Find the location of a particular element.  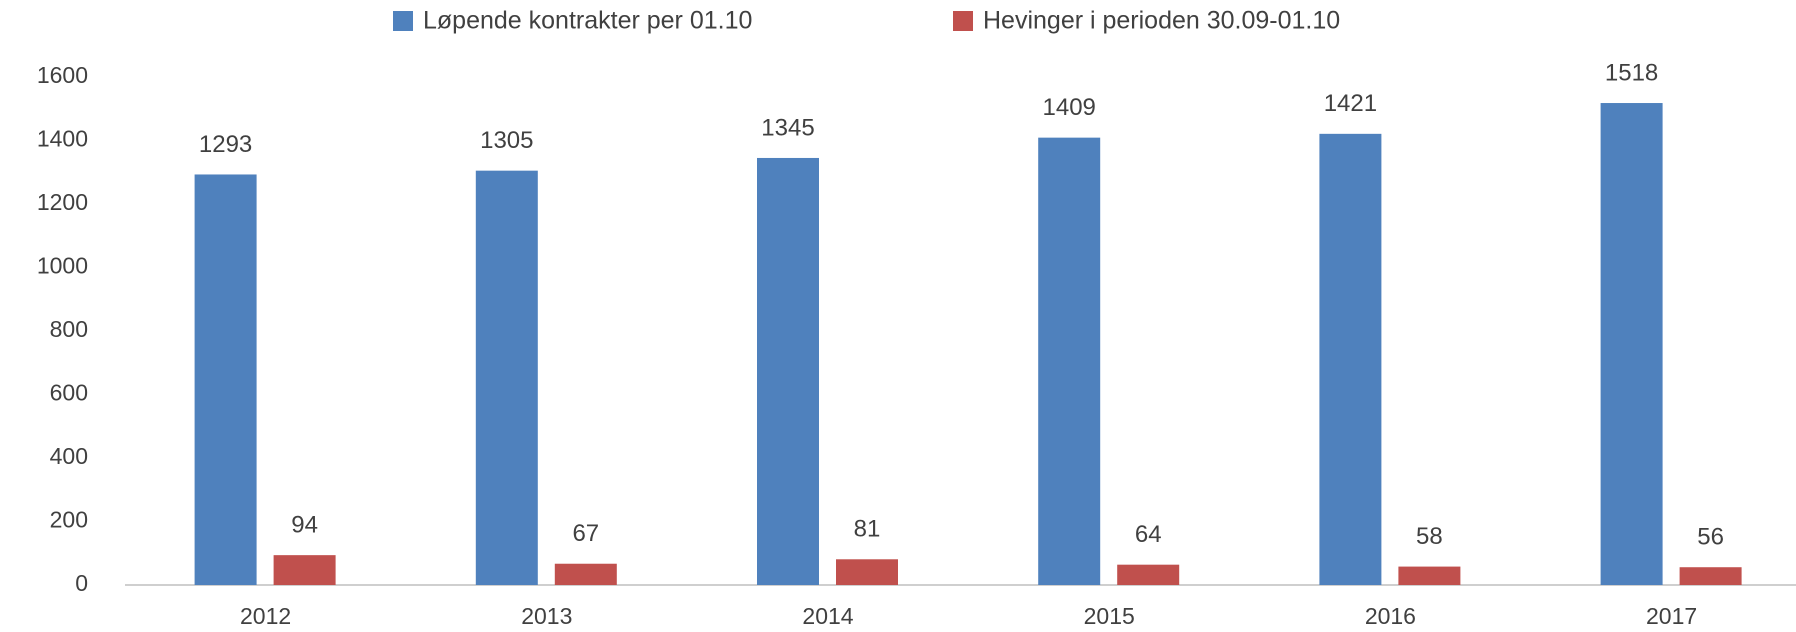

data-label: 58 is located at coordinates (1429, 536).